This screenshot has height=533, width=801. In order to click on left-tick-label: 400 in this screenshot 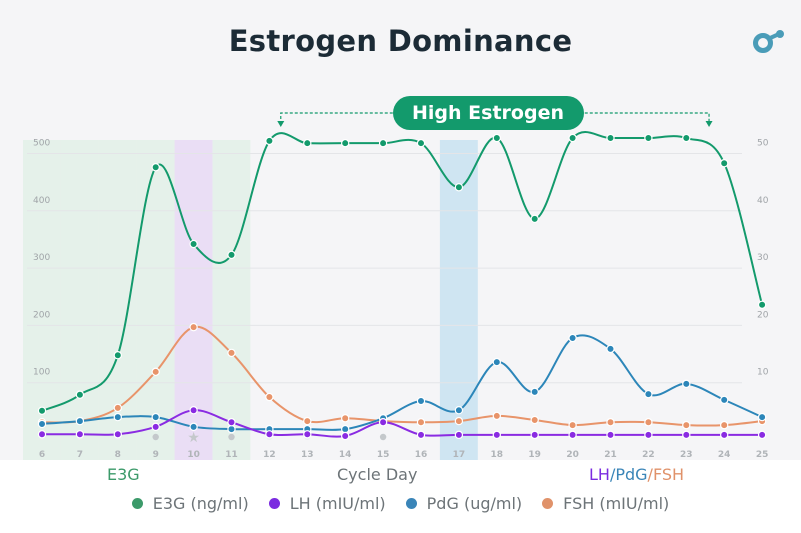, I will do `click(41, 201)`.